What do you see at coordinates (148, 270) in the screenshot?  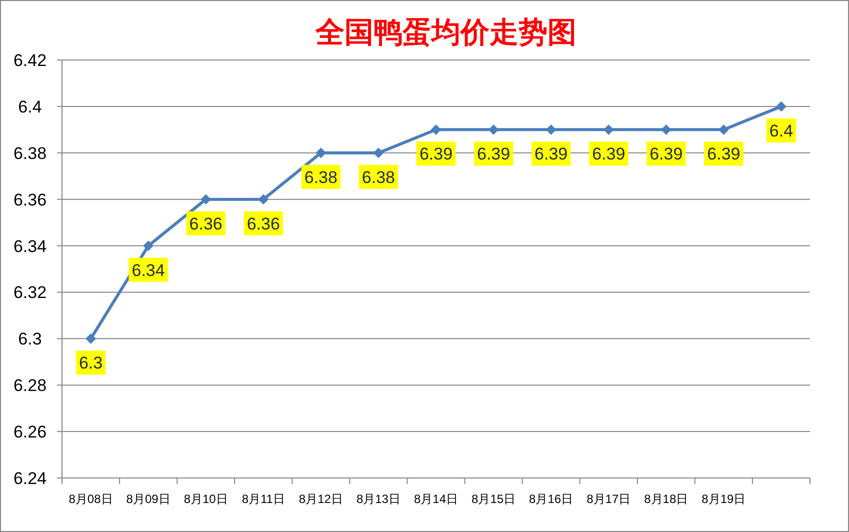 I see `data-label: 6.34` at bounding box center [148, 270].